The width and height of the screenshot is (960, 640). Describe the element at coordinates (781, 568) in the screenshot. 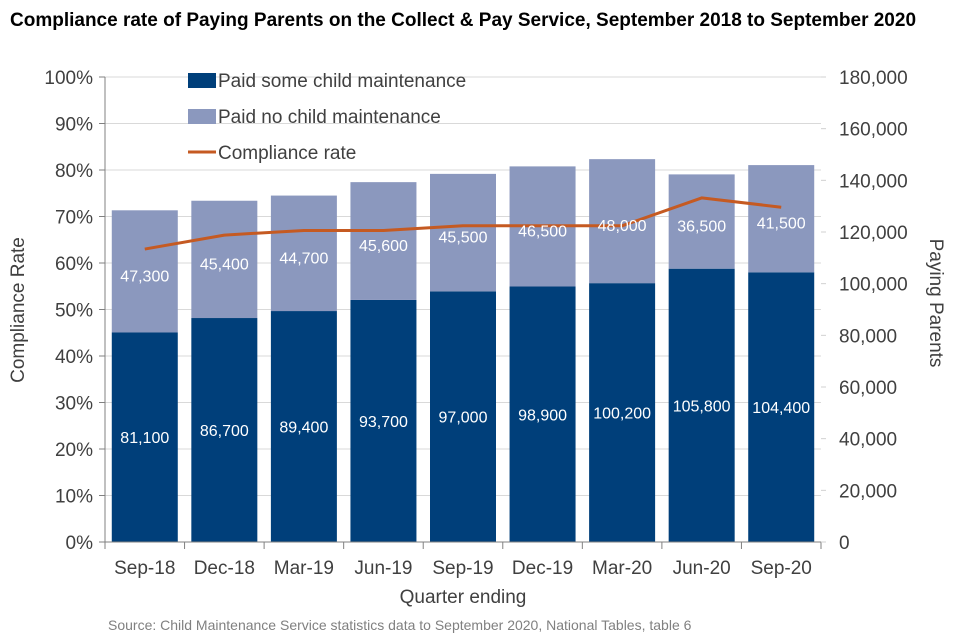

I see `x-tick-label: Sep-20` at that location.